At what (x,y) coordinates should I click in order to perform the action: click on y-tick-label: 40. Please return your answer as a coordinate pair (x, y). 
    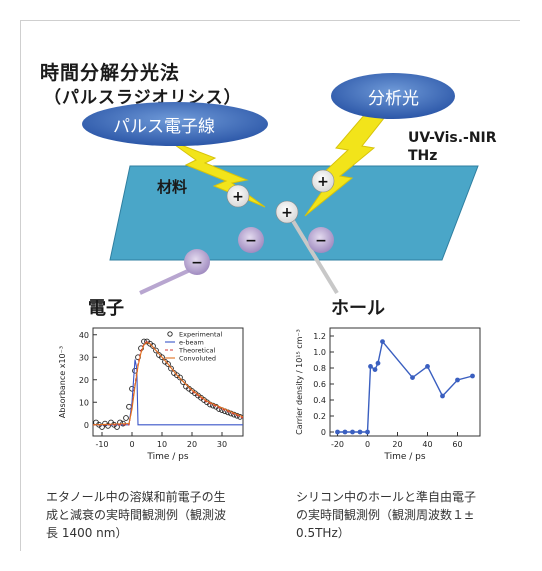
    Looking at the image, I should click on (84, 335).